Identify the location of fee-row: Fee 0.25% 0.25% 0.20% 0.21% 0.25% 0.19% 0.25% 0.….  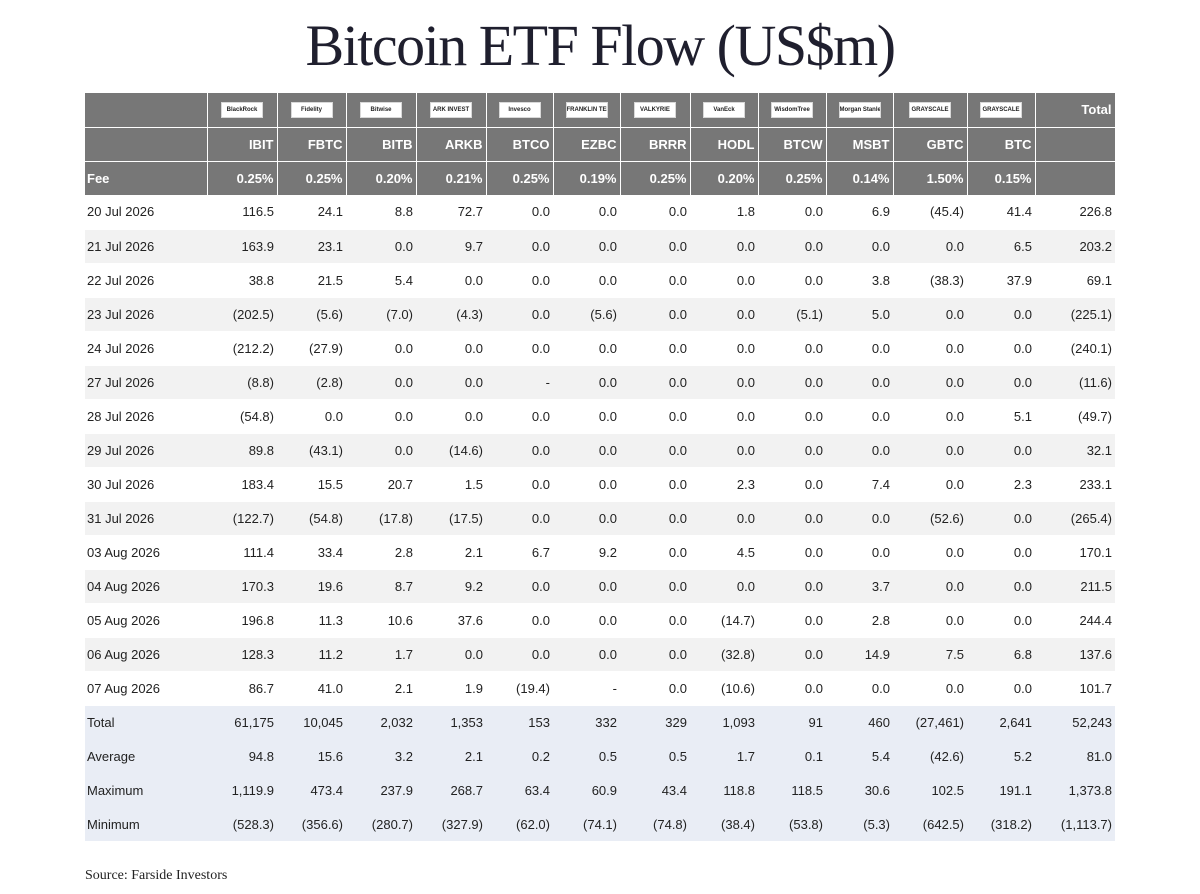
(600, 177).